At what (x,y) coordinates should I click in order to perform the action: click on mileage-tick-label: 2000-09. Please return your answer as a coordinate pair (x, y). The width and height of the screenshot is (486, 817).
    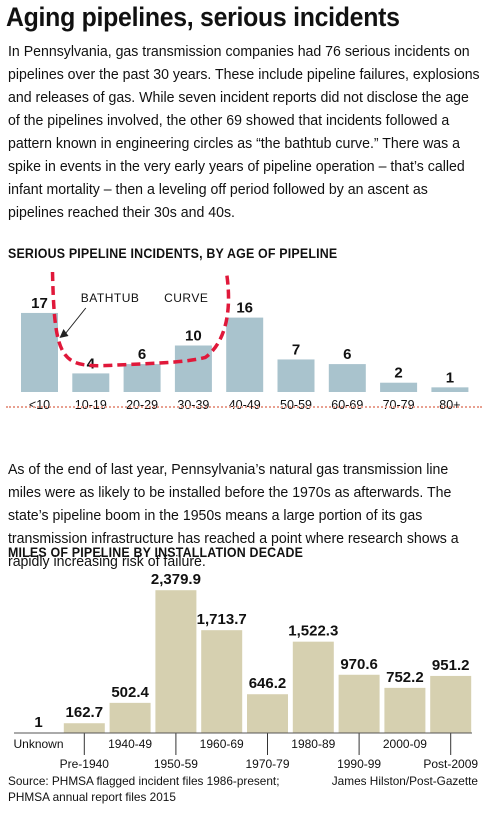
    Looking at the image, I should click on (405, 744).